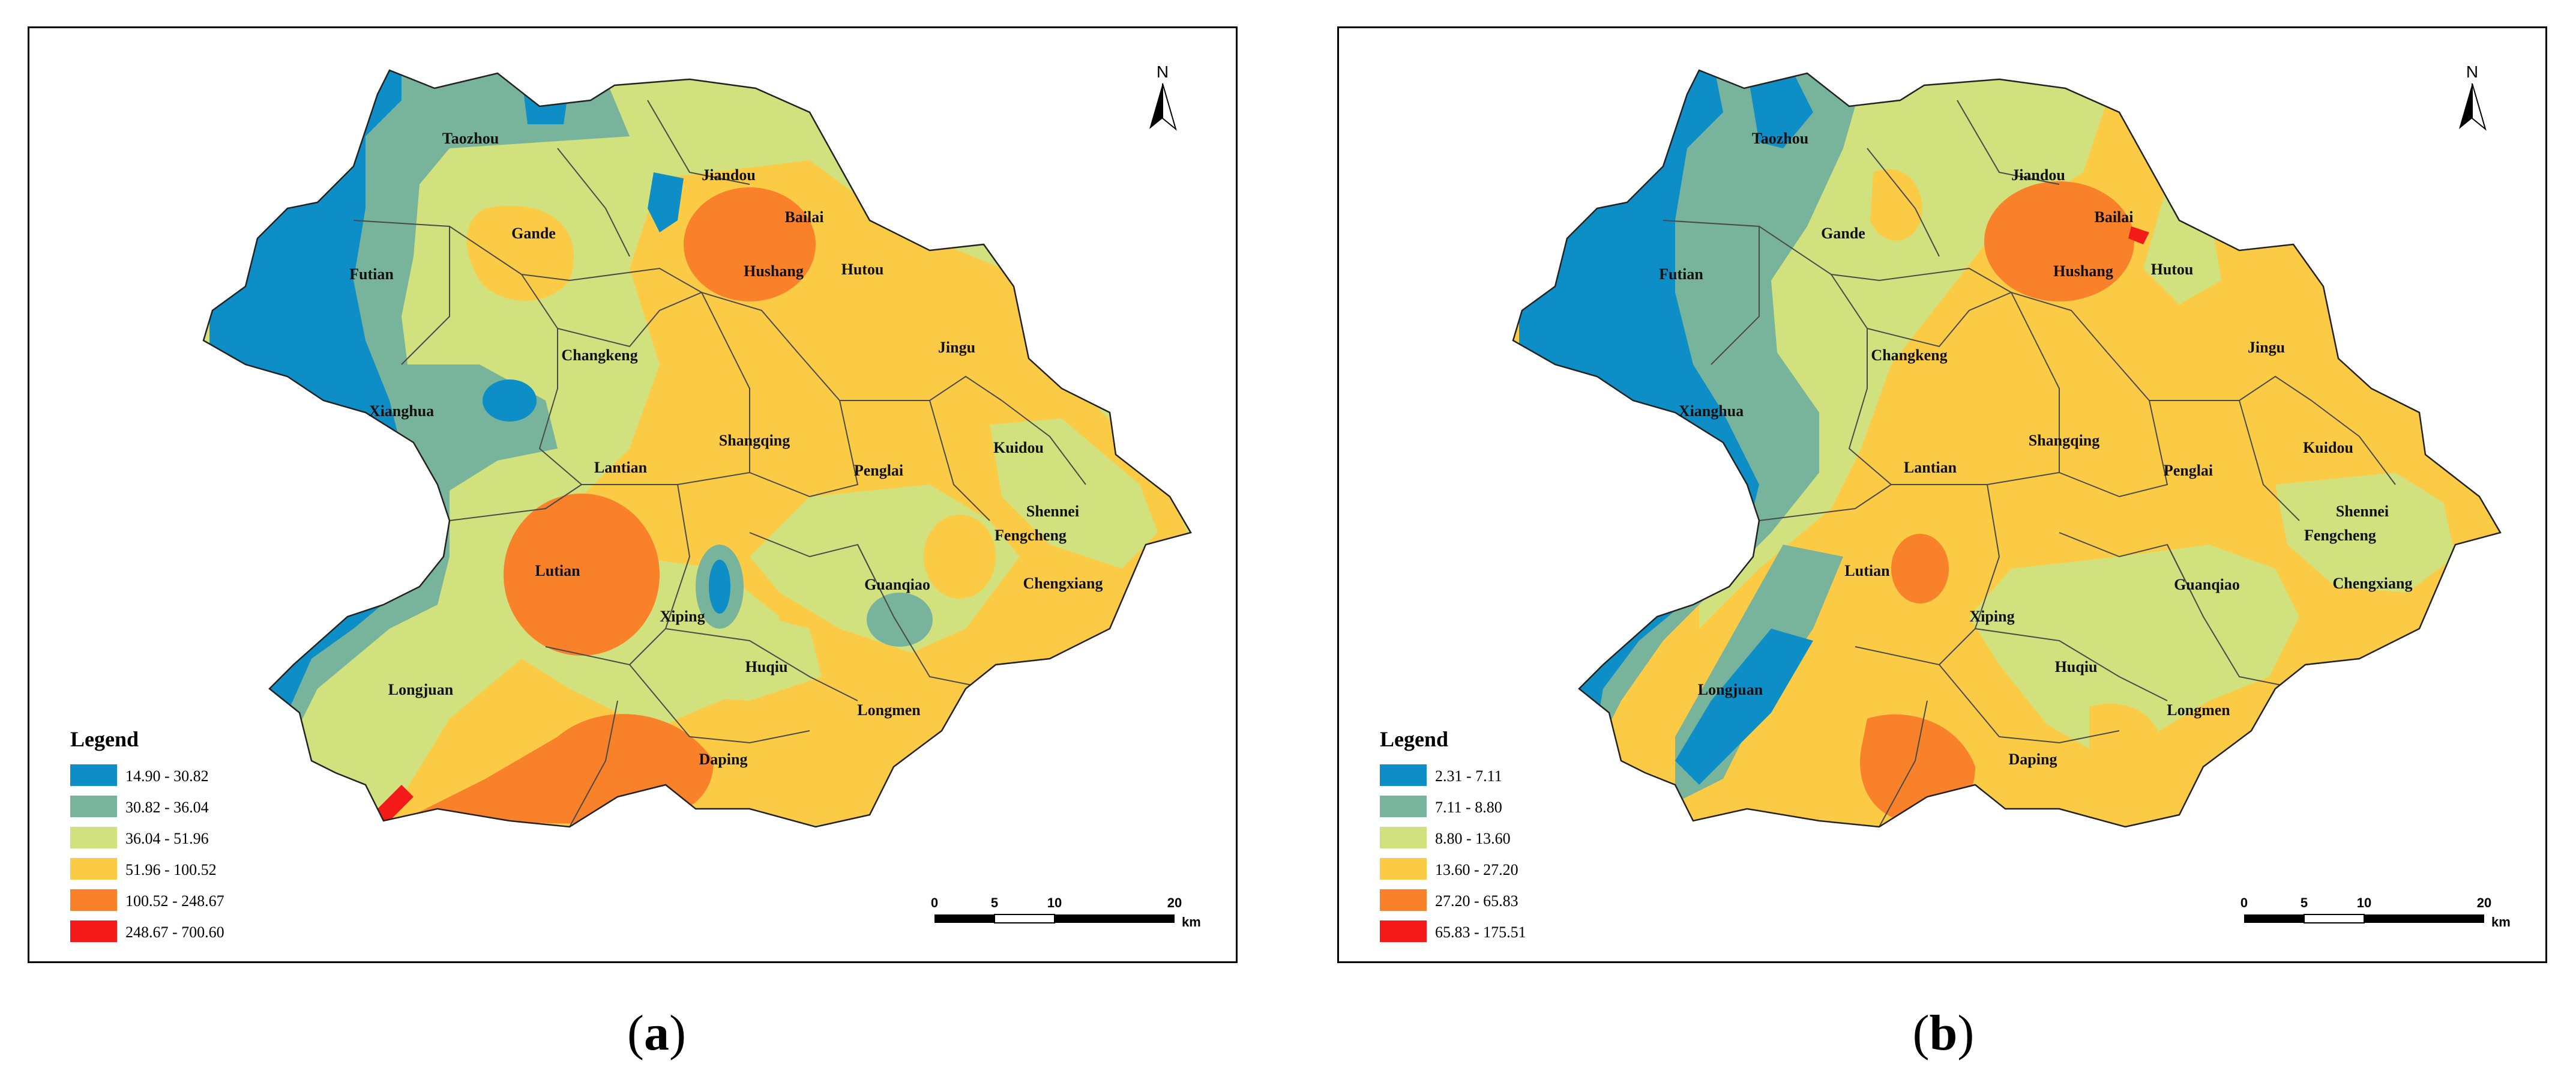 This screenshot has width=2576, height=1076. What do you see at coordinates (656, 1033) in the screenshot?
I see `panel-caption-a: (a)` at bounding box center [656, 1033].